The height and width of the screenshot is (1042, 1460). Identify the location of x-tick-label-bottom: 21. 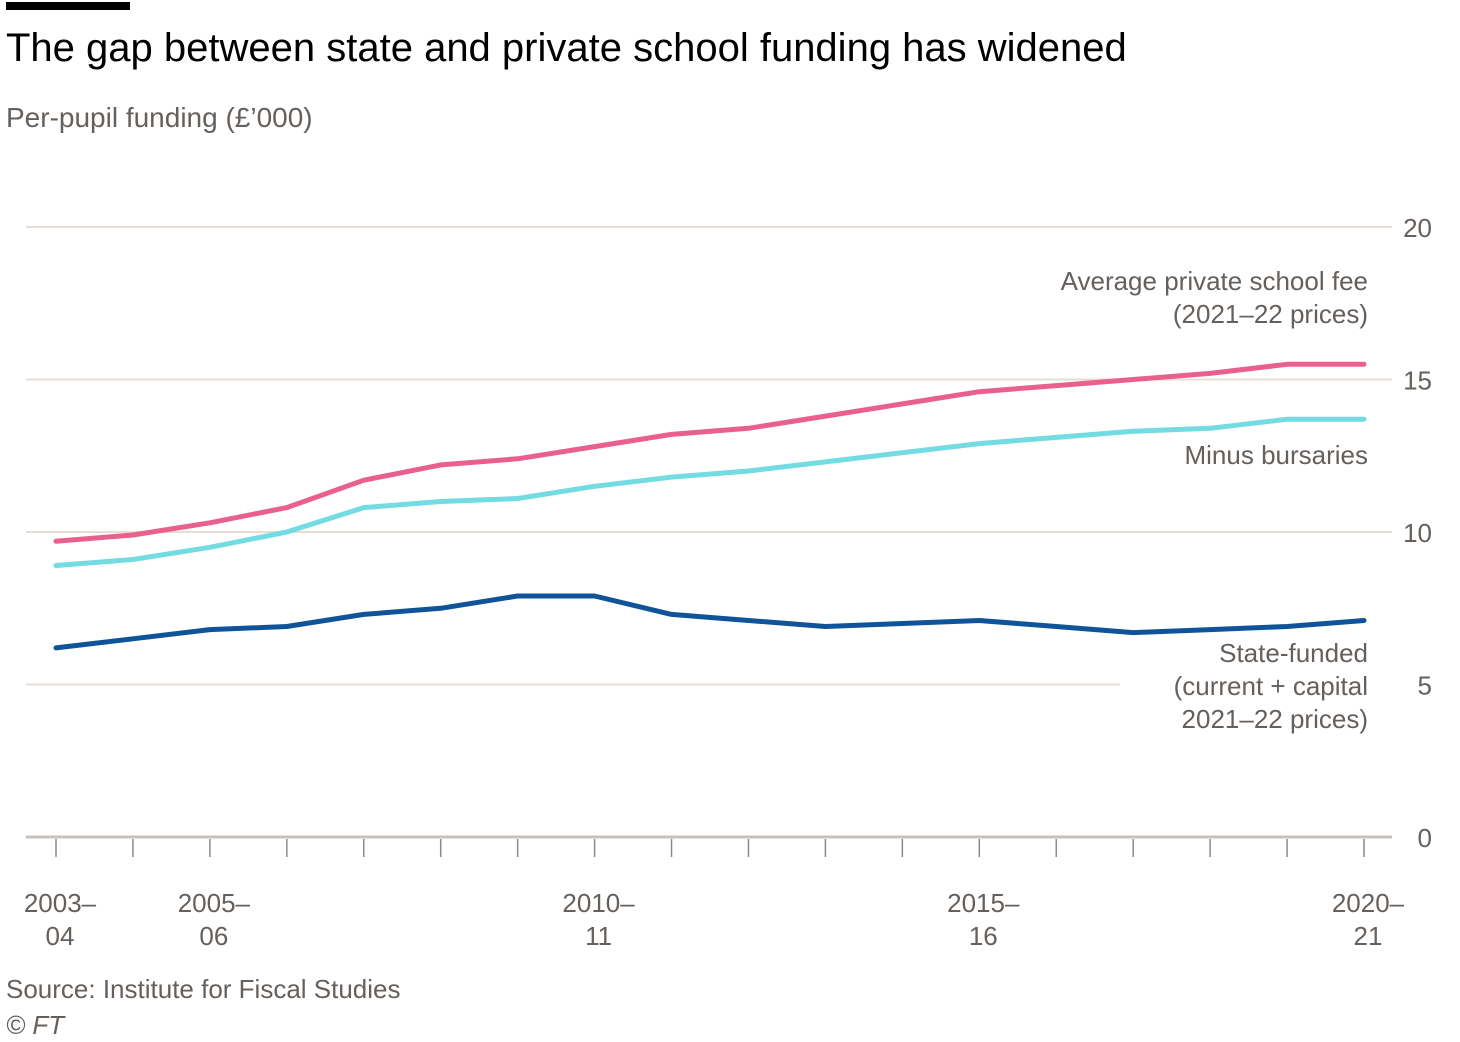
(1368, 936).